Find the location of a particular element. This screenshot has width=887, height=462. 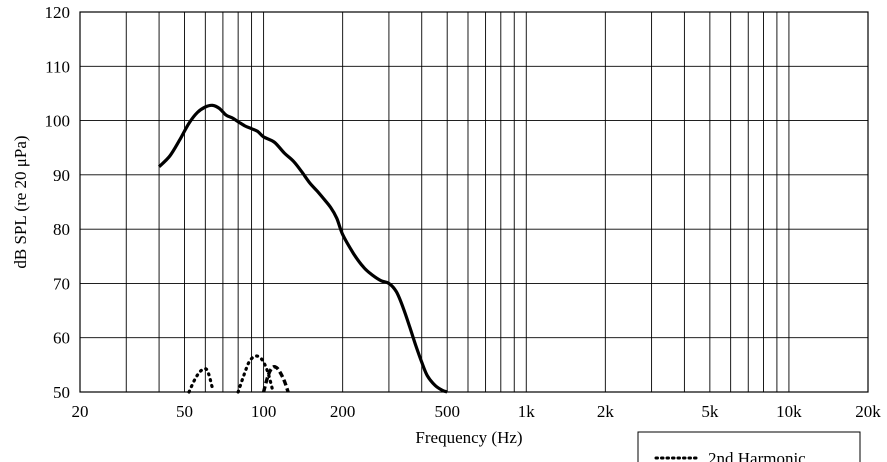

x-tick-label: 2k is located at coordinates (606, 411).